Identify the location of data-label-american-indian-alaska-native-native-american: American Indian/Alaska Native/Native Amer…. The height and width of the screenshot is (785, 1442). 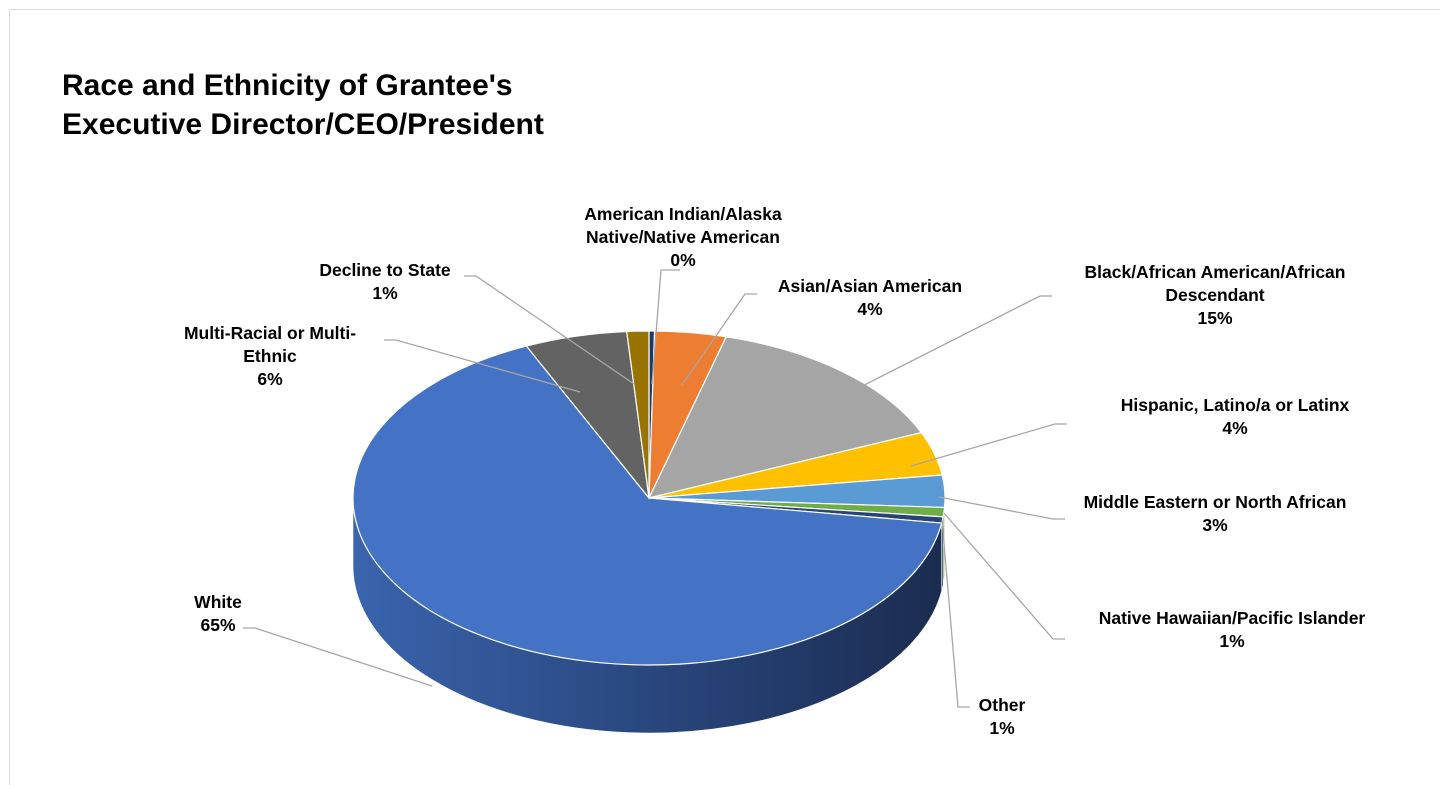
(683, 237).